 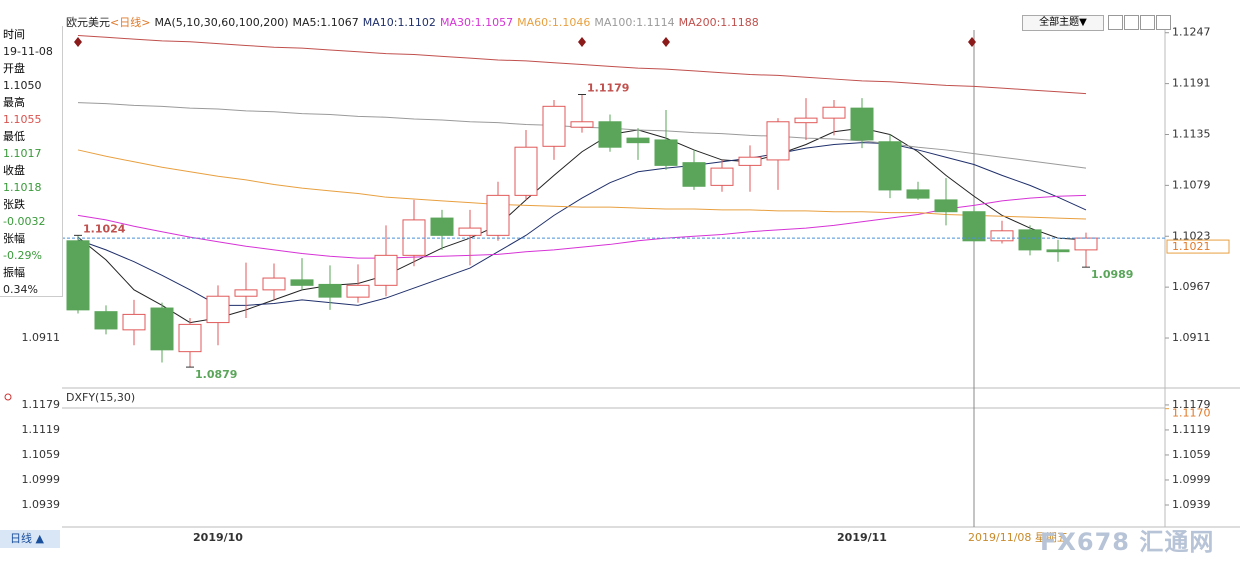 I want to click on last-value-label: 1.1170, so click(x=1191, y=413).